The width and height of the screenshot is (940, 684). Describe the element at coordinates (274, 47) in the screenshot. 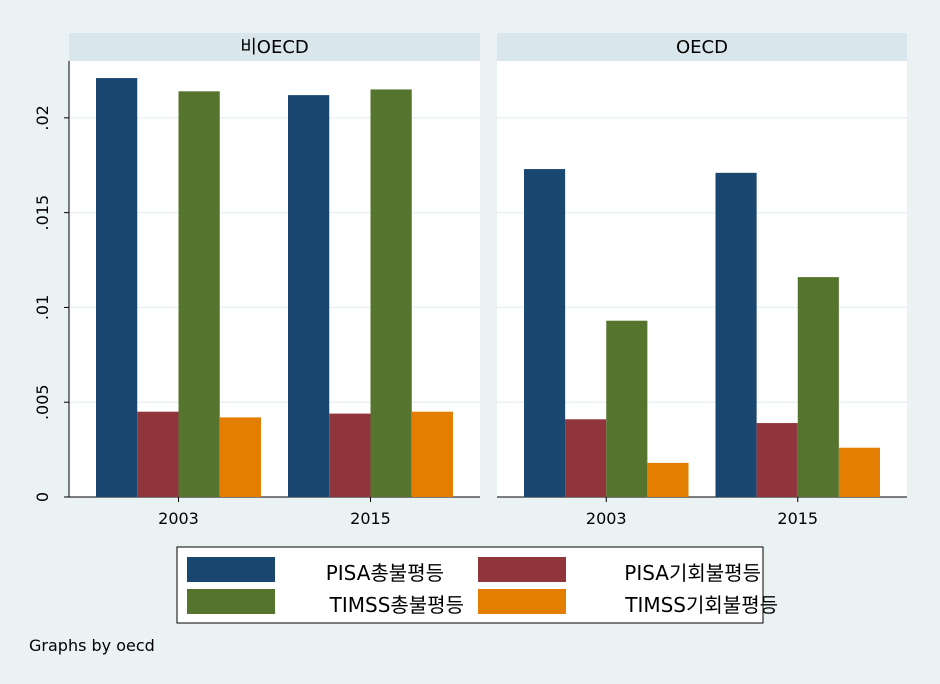

I see `panel-title: 비OECD` at that location.